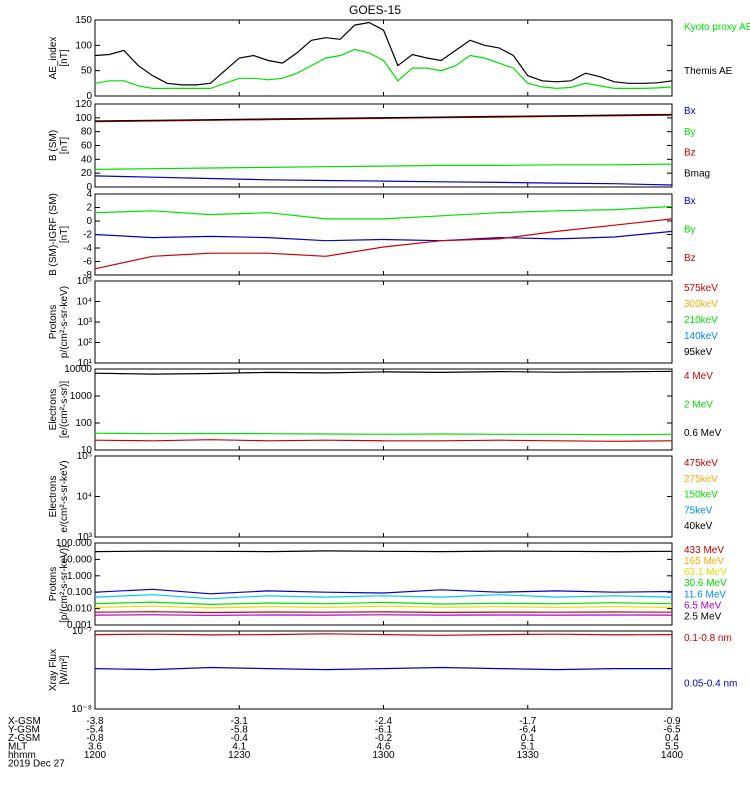  Describe the element at coordinates (95, 738) in the screenshot. I see `orbit-row-value: -0.8` at that location.